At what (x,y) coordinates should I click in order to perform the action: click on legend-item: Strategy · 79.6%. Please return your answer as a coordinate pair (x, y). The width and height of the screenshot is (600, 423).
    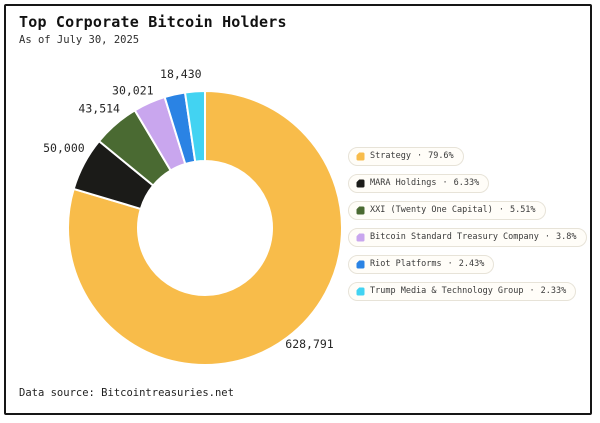
    Looking at the image, I should click on (406, 156).